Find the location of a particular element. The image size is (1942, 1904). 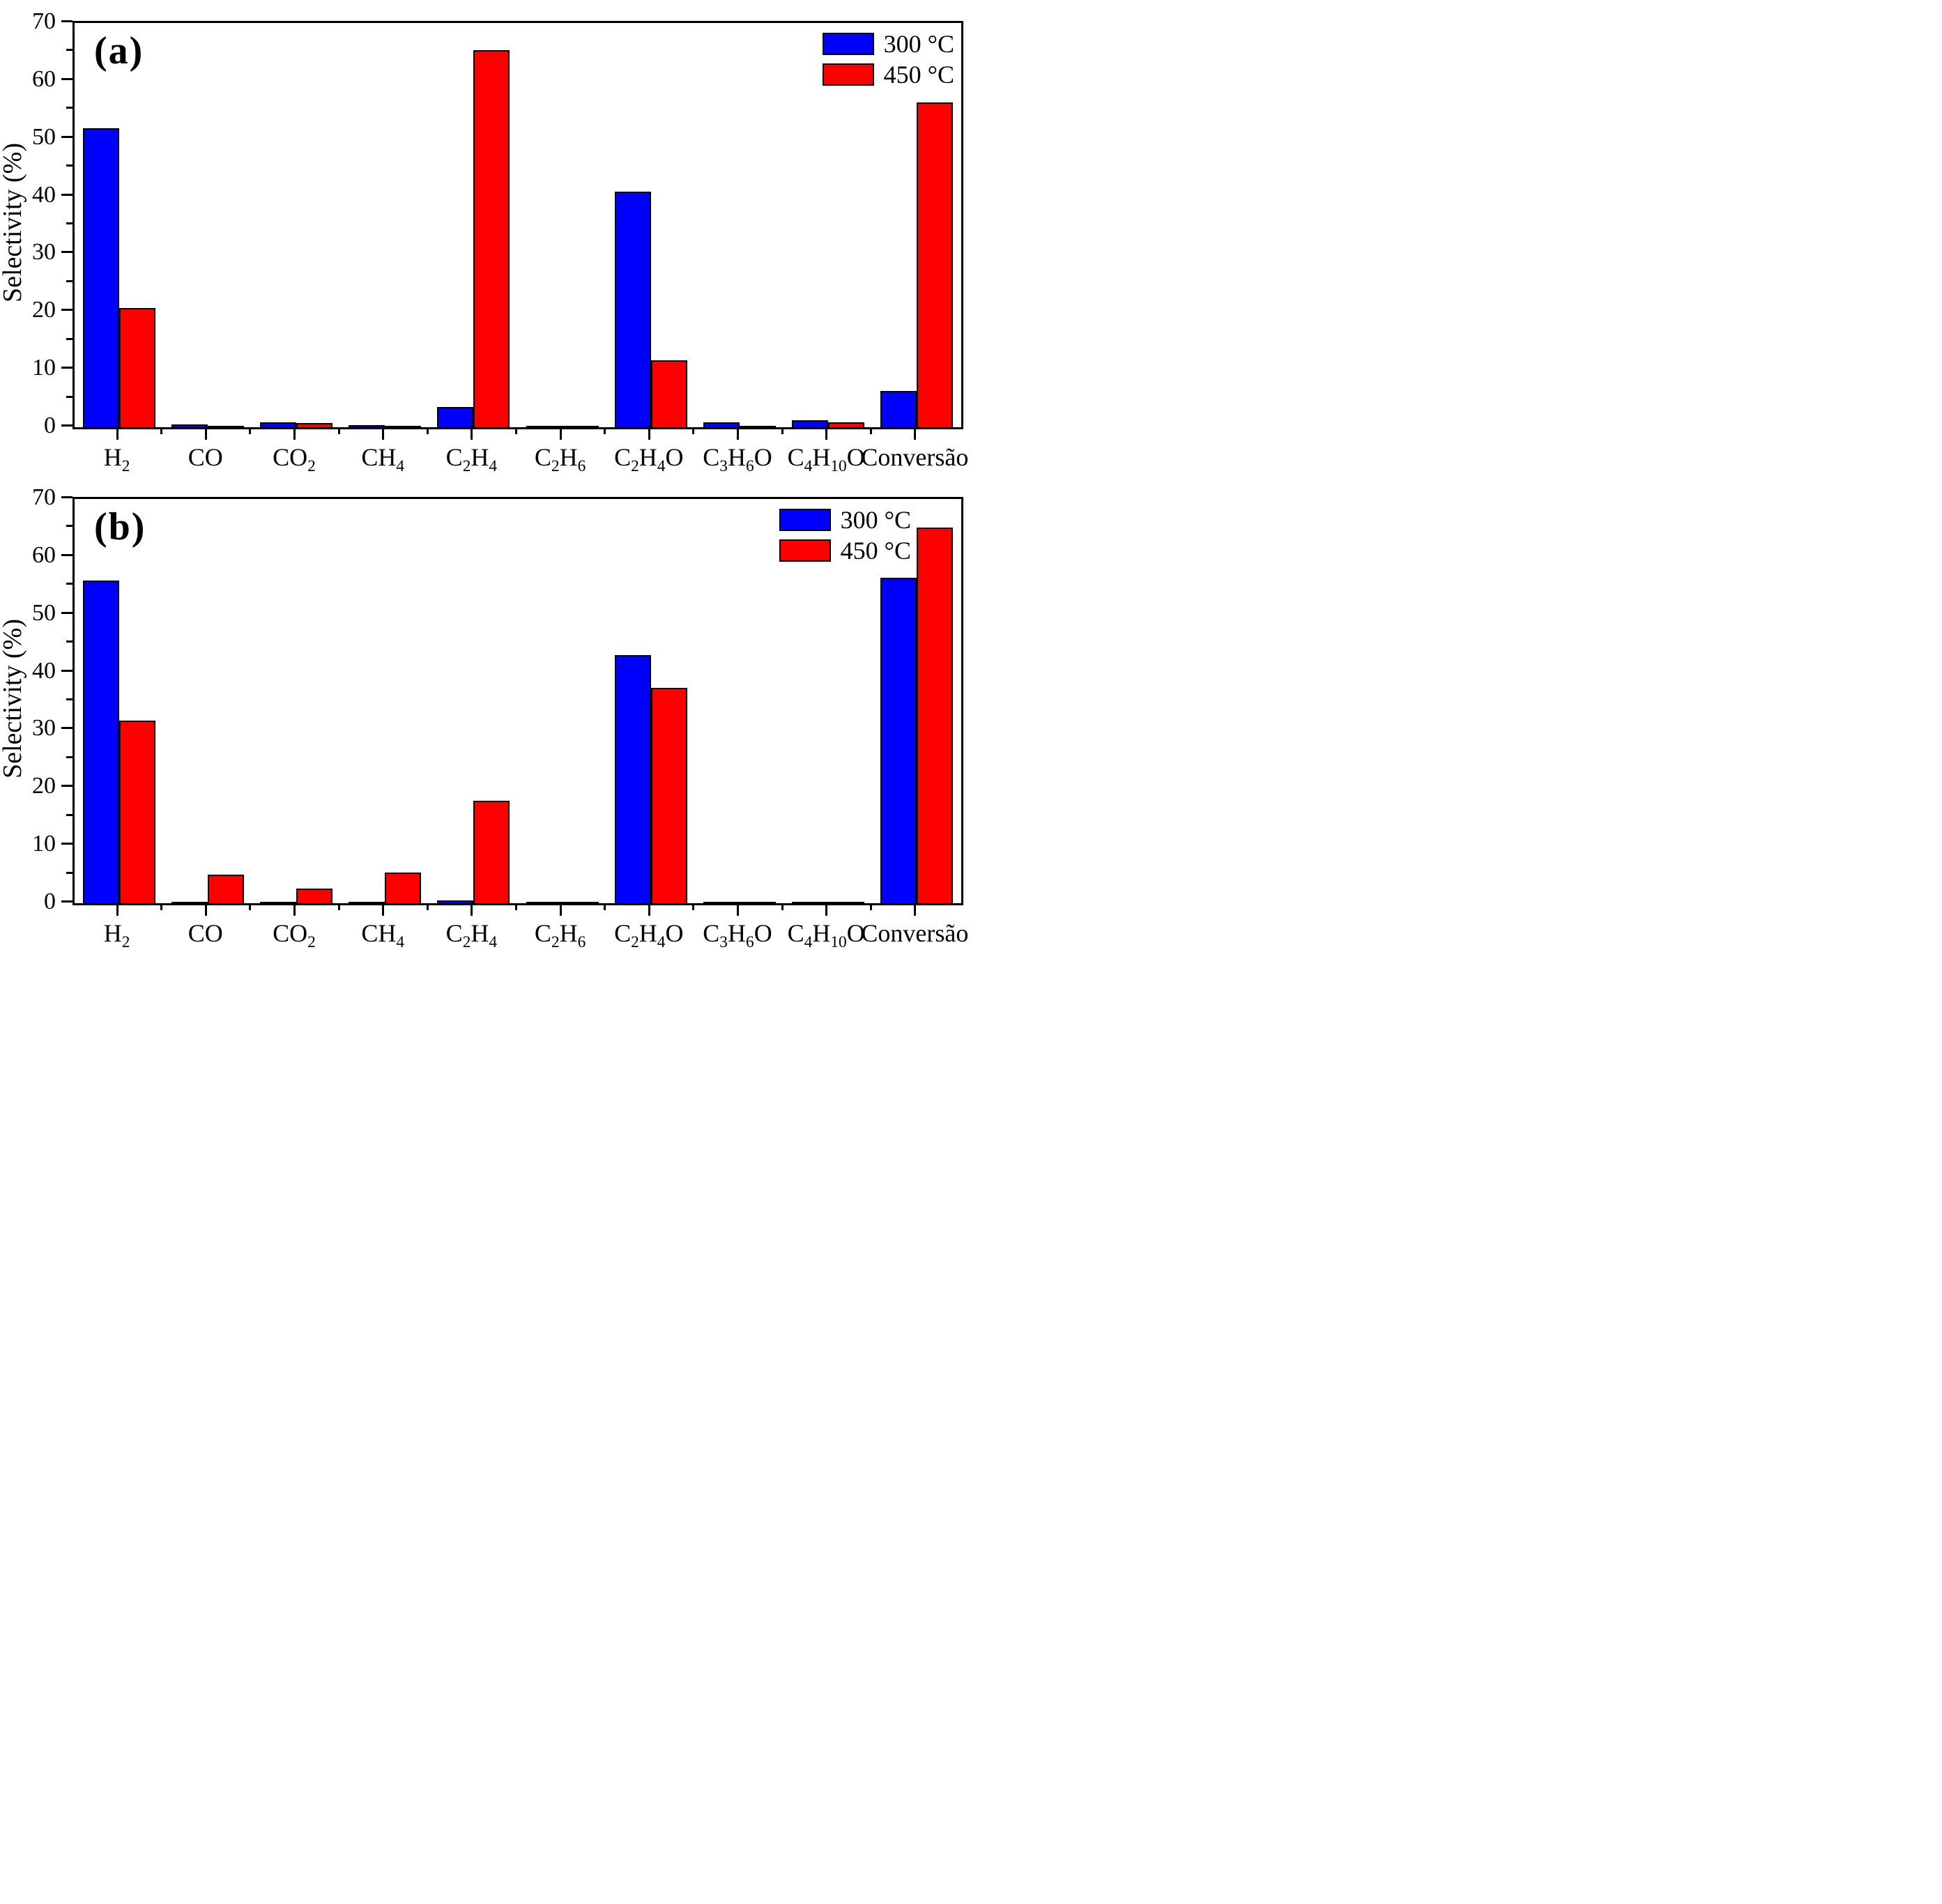

legend: 300 °C 450 °C is located at coordinates (888, 58).